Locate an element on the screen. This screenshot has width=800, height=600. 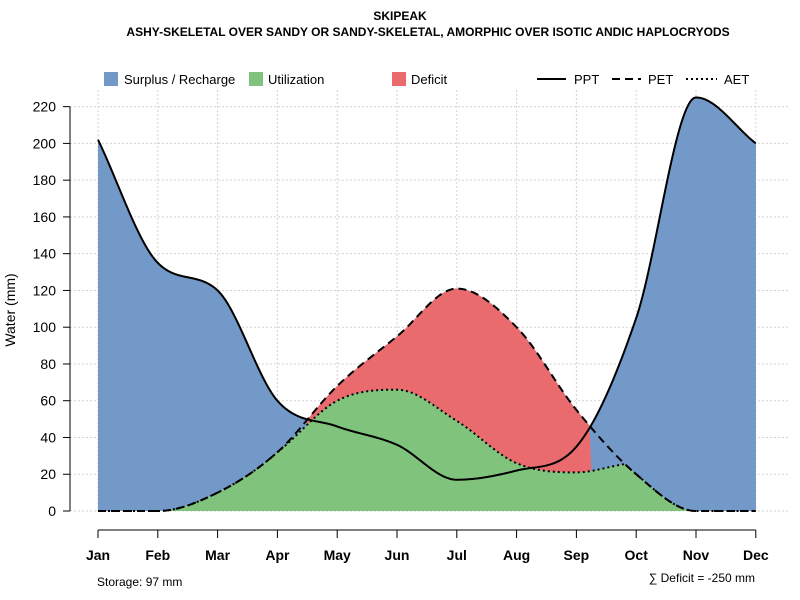
y-tick-label: 100 is located at coordinates (45, 327).